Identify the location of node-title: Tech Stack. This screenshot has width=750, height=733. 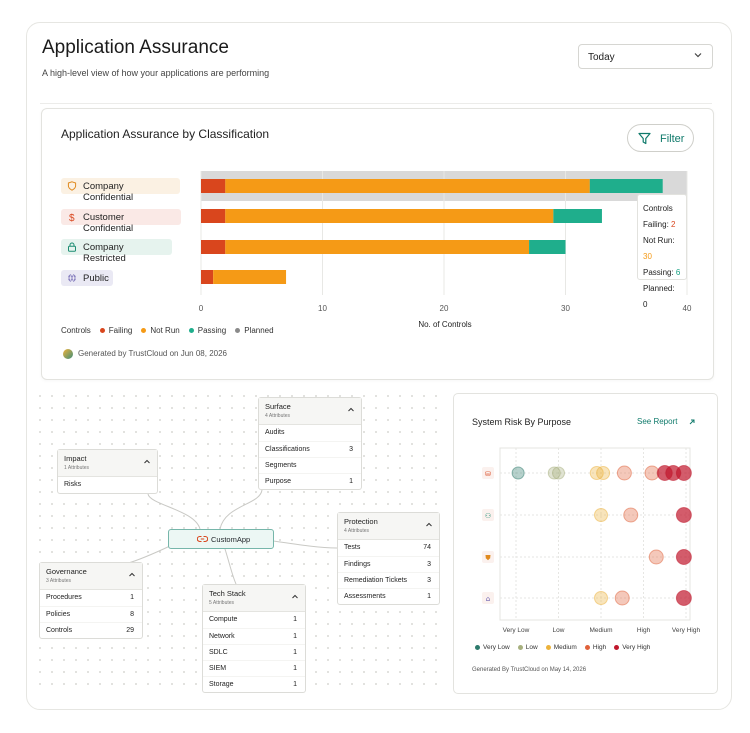
(227, 593).